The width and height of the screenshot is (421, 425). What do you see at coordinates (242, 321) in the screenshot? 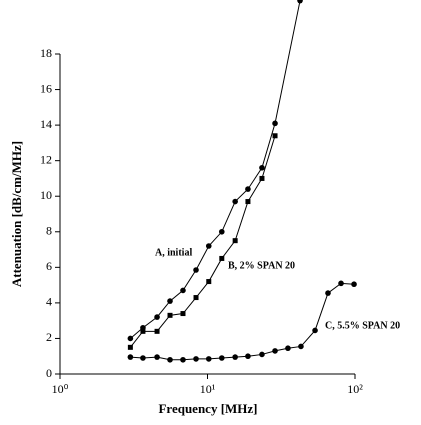
I see `series-line` at bounding box center [242, 321].